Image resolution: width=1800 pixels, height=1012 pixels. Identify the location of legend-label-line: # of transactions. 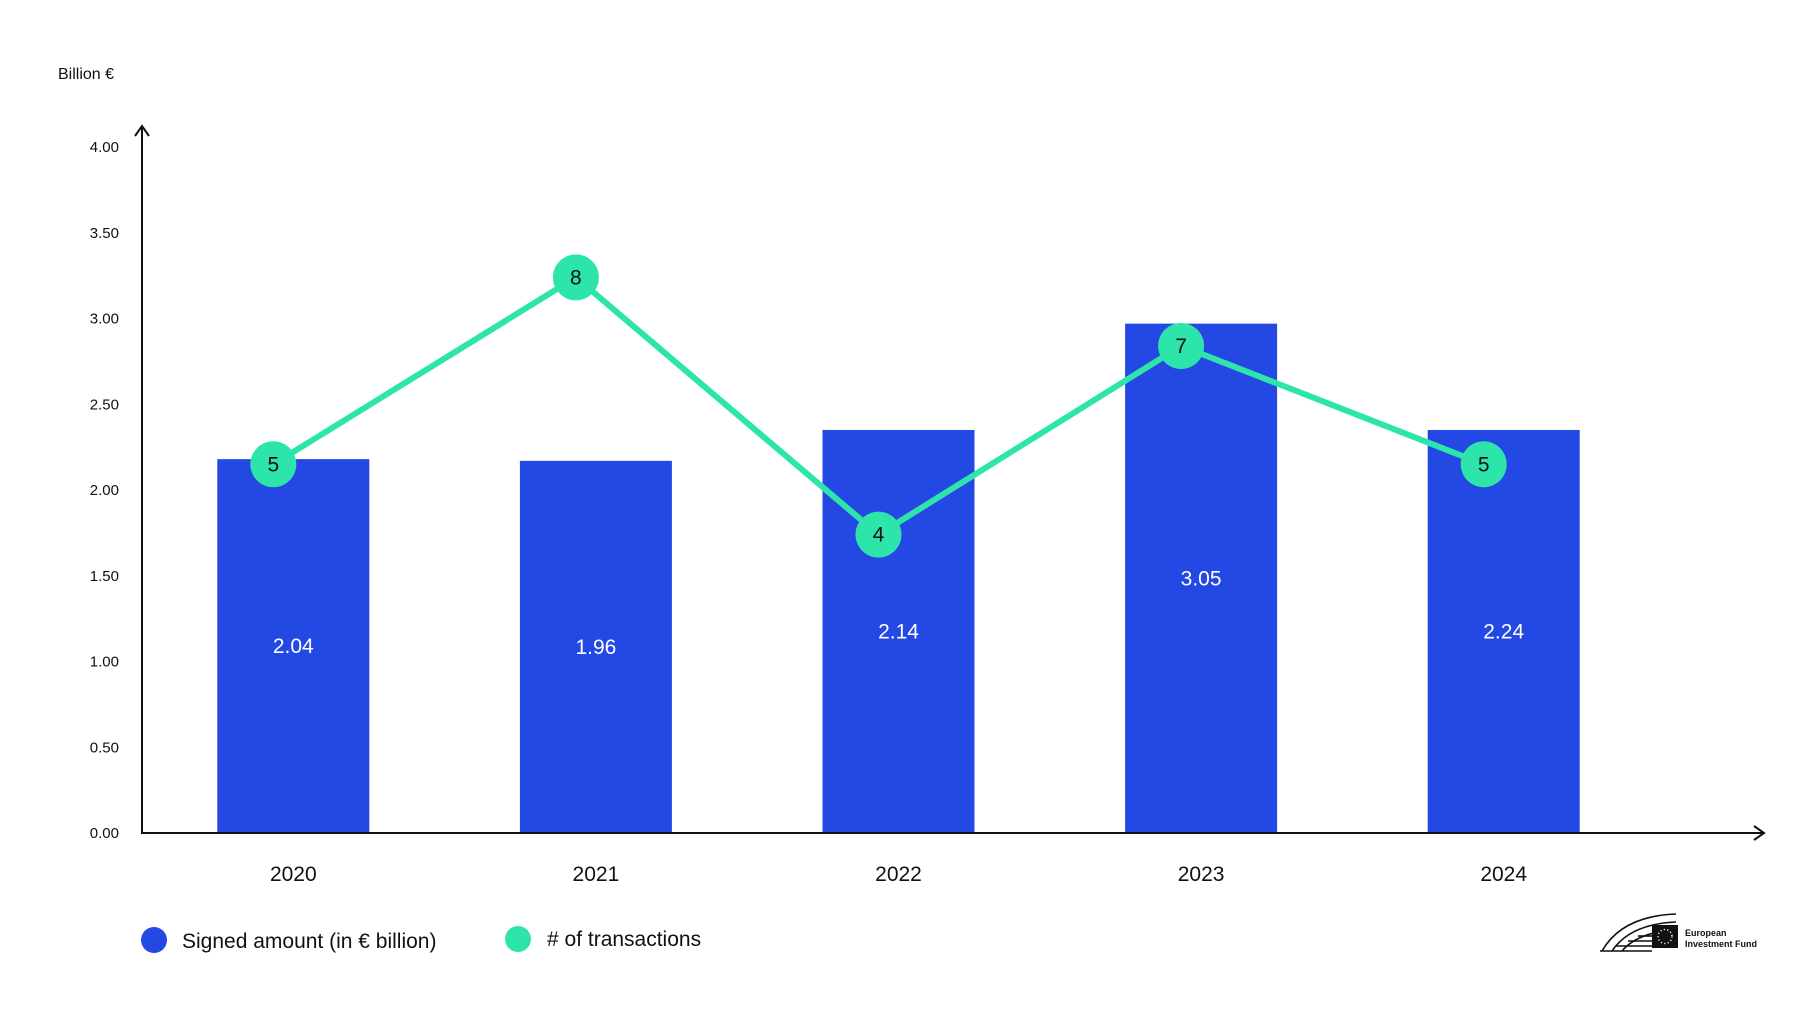
(624, 939).